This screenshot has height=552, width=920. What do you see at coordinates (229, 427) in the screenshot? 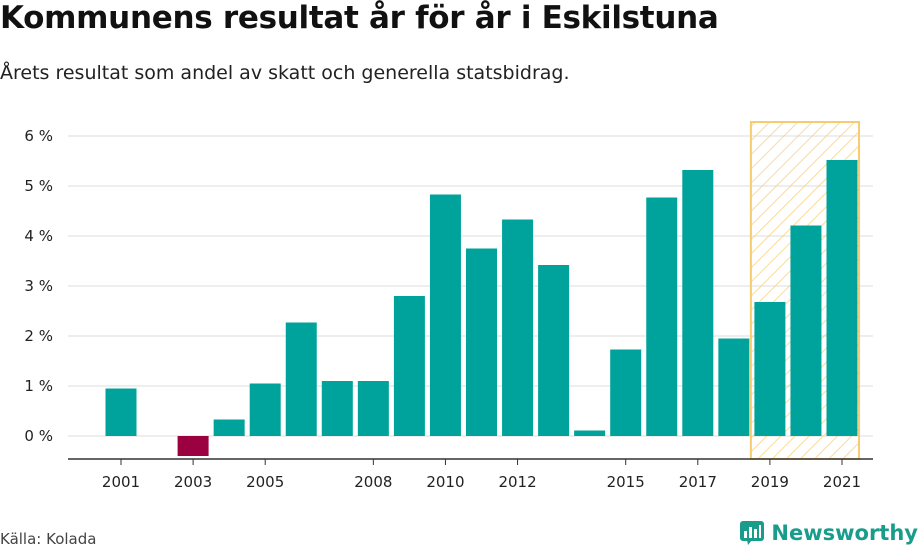
I see `bar-2004` at bounding box center [229, 427].